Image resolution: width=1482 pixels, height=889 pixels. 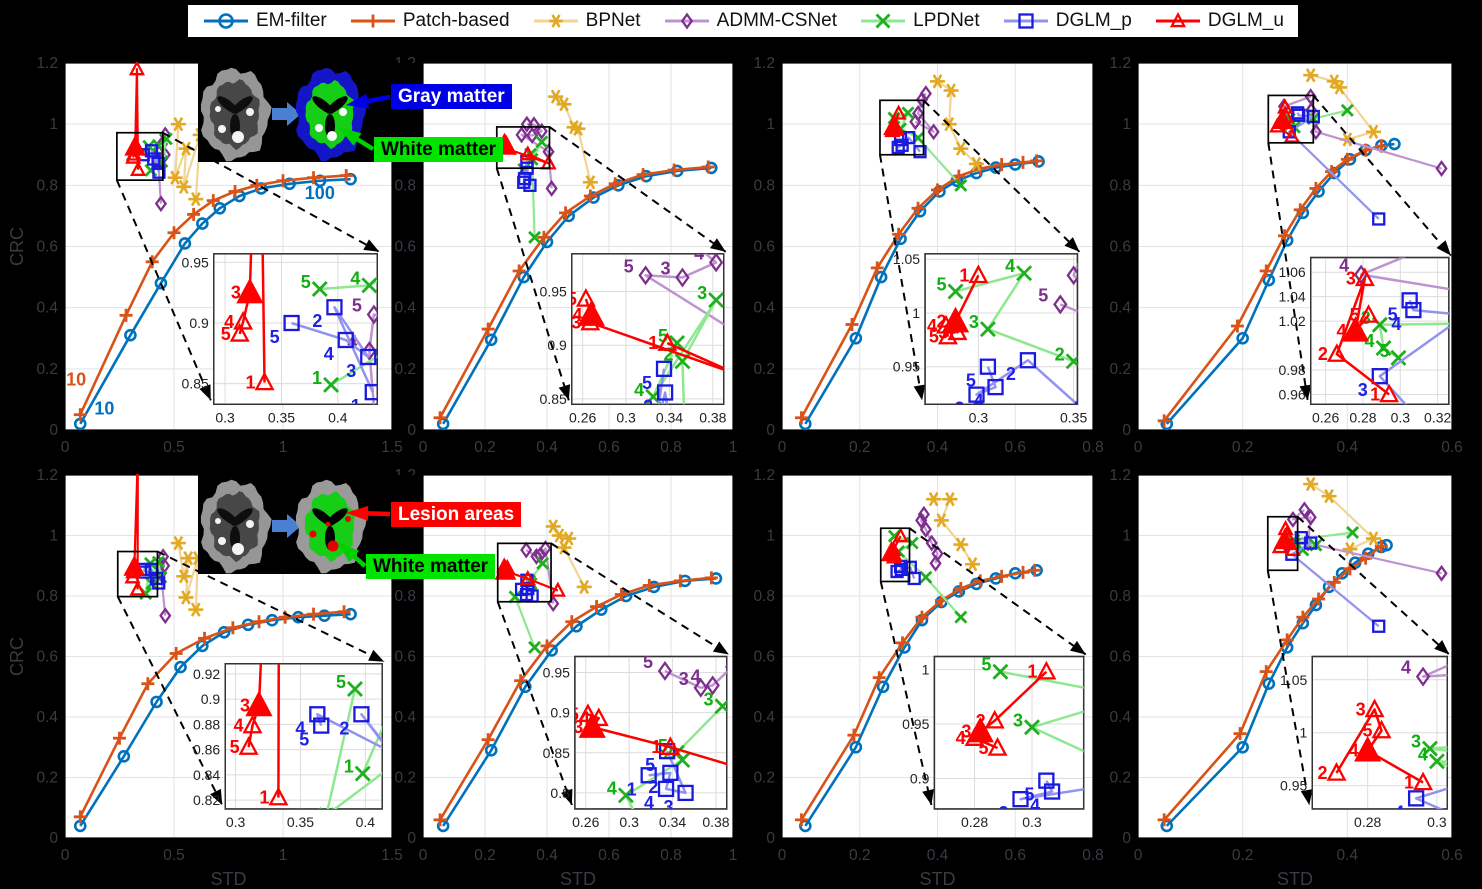 What do you see at coordinates (1067, 21) in the screenshot?
I see `legend-item-dglm-p: DGLM_p` at bounding box center [1067, 21].